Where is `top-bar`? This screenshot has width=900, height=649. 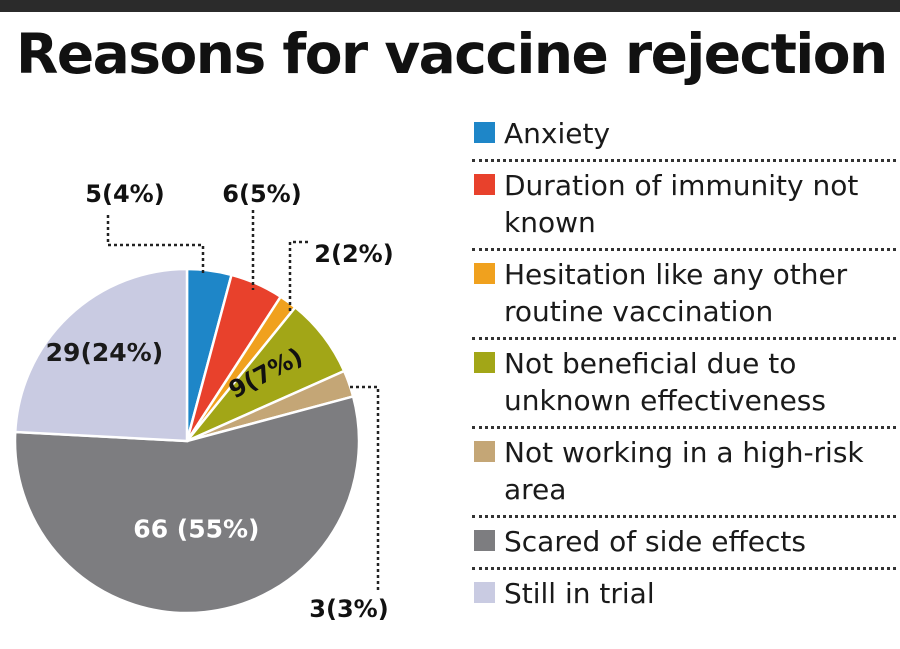 top-bar is located at coordinates (450, 6).